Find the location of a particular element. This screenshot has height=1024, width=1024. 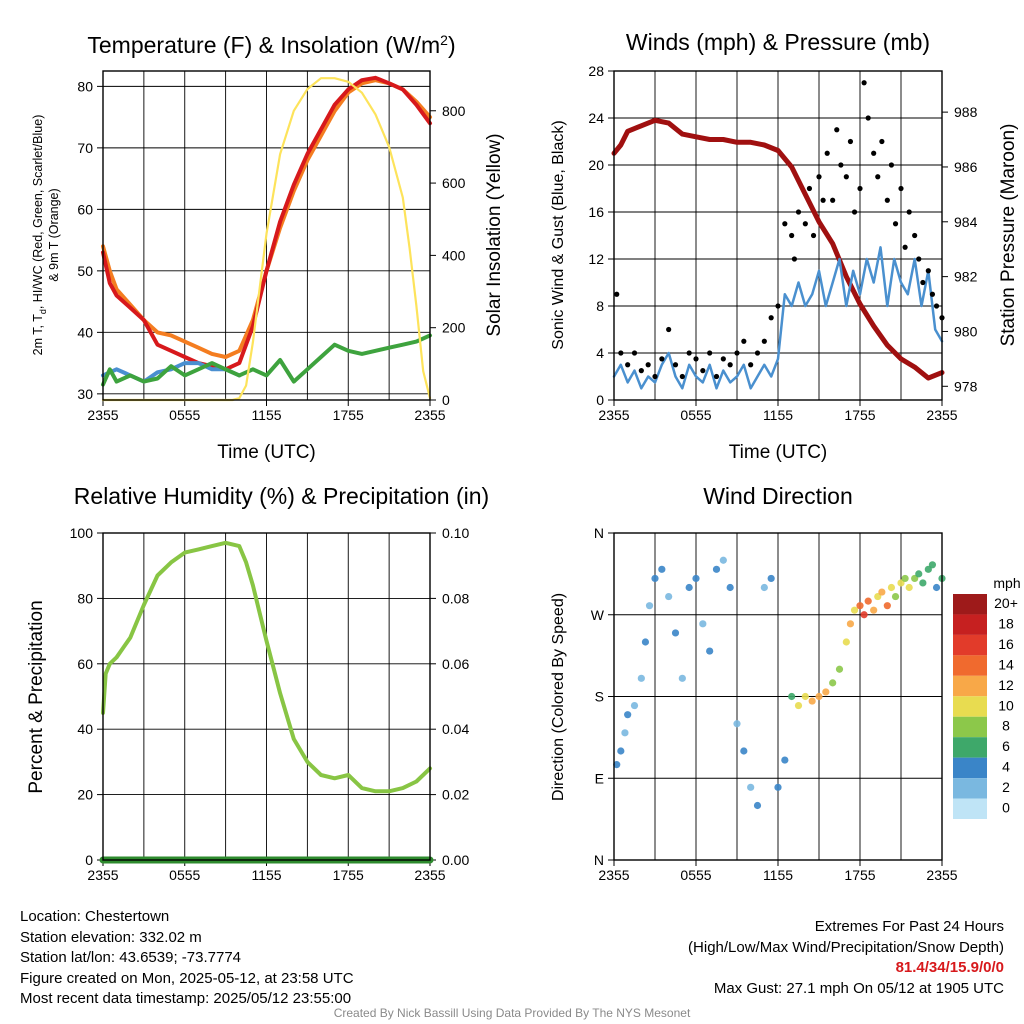

temp-xlabel: Time (UTC) is located at coordinates (266, 452).